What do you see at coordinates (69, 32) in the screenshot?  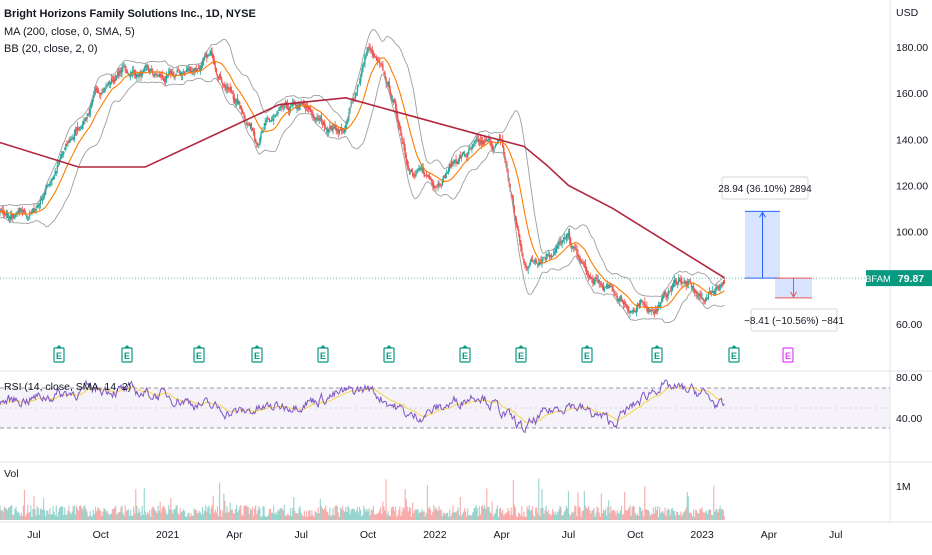 I see `ma-legend: MA (200, close, 0, SMA, 5)` at bounding box center [69, 32].